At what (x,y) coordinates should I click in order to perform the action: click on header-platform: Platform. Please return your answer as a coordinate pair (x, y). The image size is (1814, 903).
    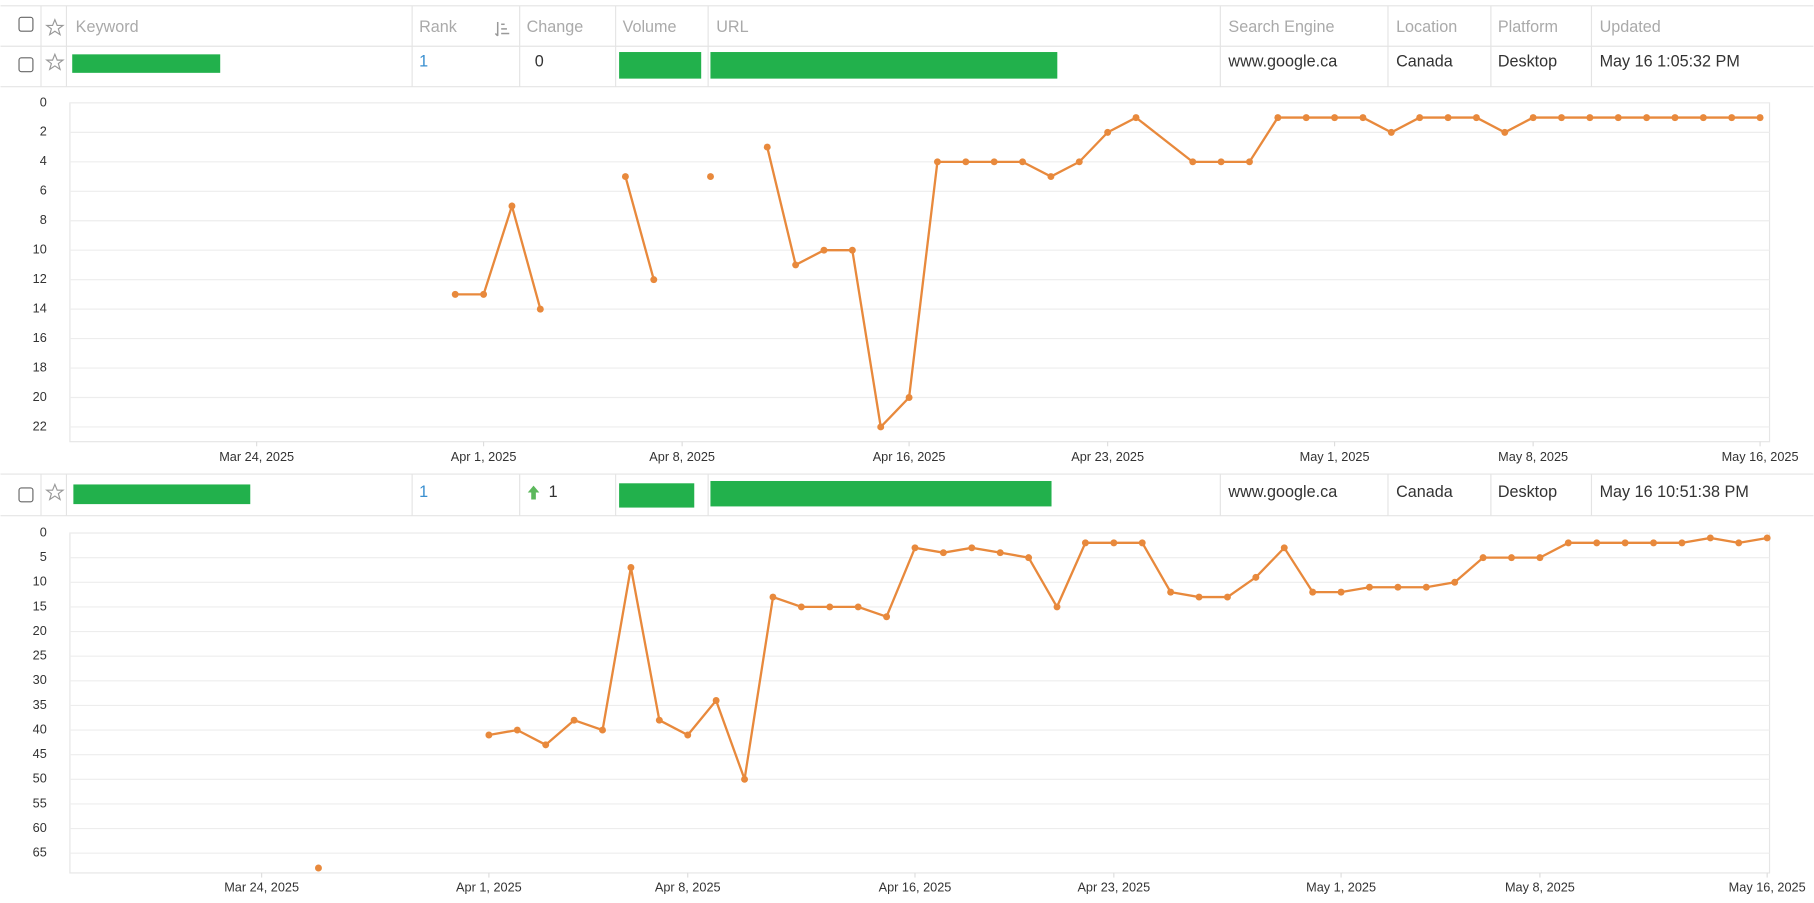
    Looking at the image, I should click on (1528, 27).